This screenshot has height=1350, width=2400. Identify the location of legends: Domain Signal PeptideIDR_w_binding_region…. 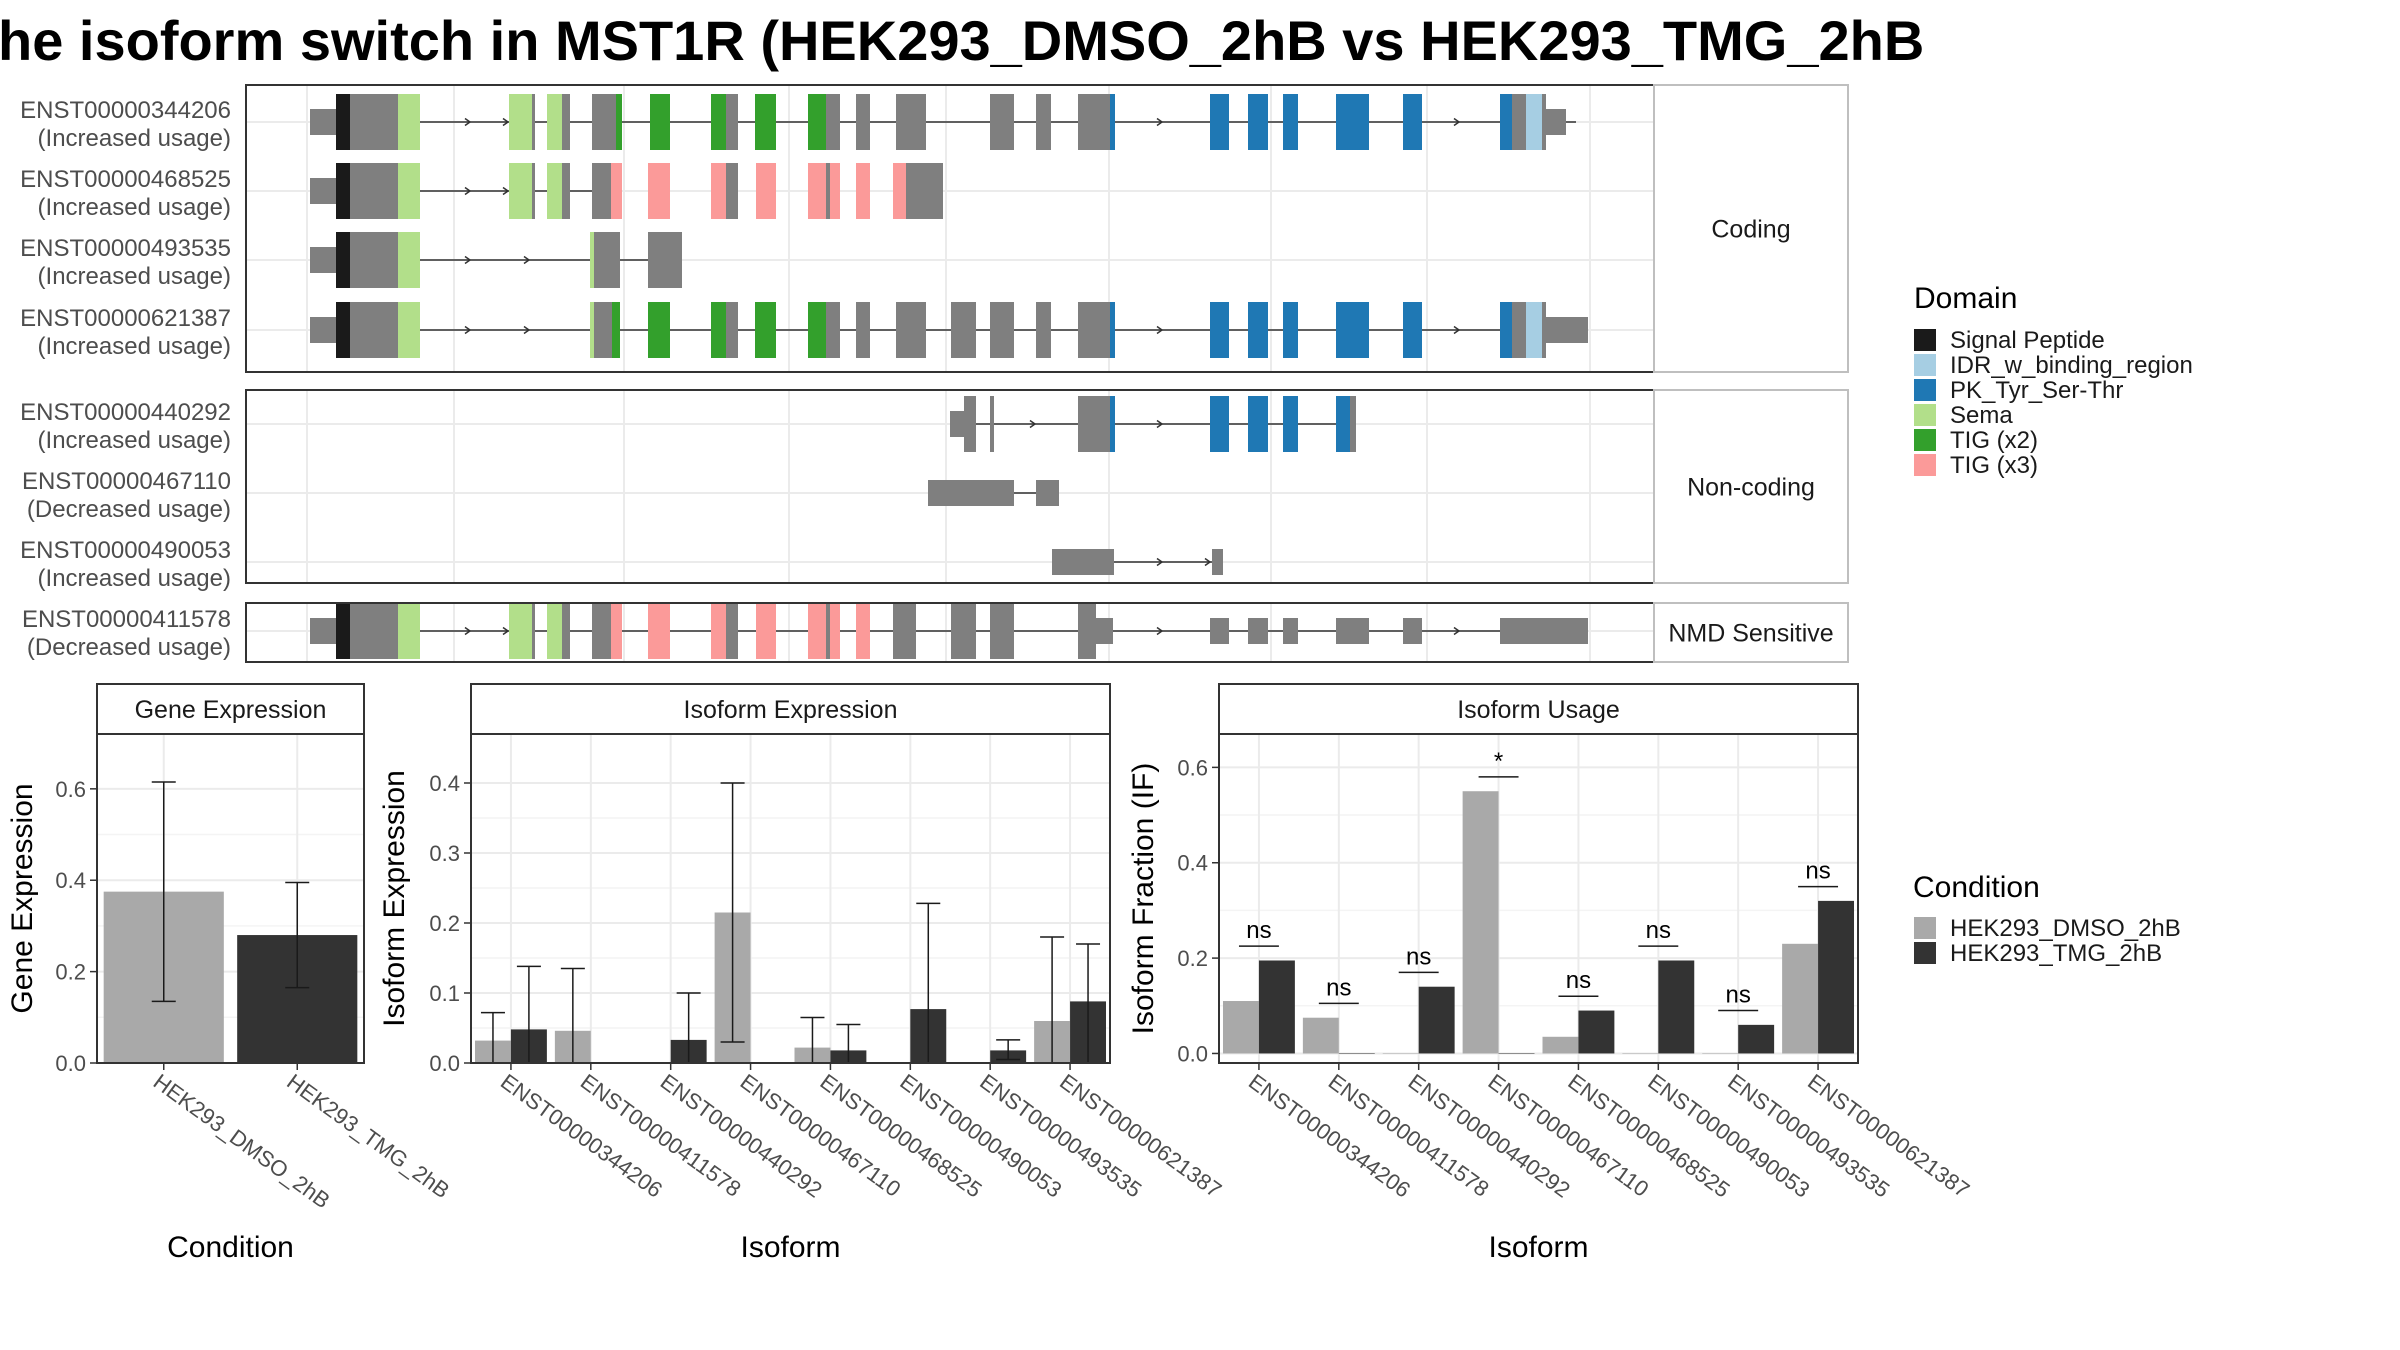
(2053, 624).